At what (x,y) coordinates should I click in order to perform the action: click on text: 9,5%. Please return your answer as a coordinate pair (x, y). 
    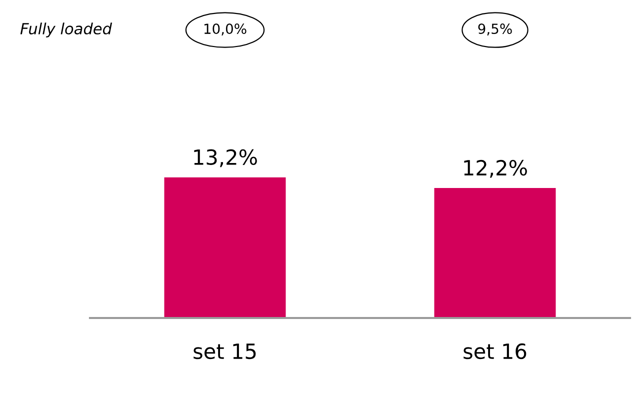
    Looking at the image, I should click on (495, 30).